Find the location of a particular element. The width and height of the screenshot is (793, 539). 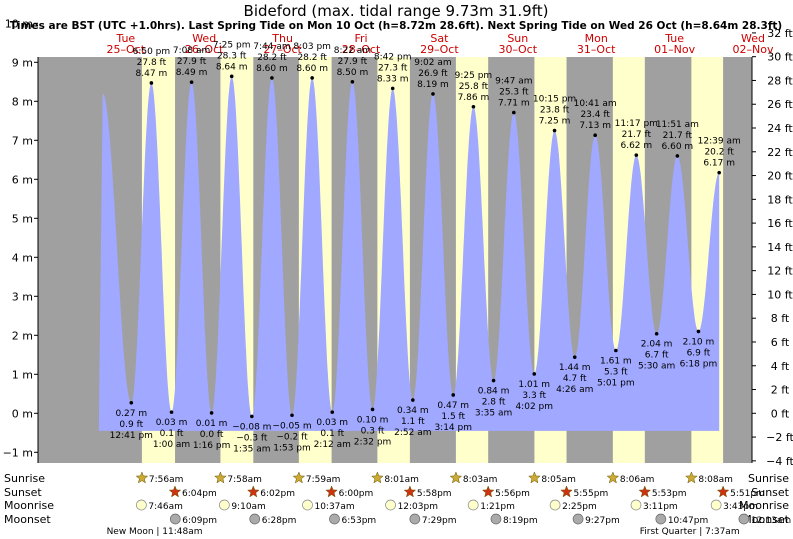

moonset-time: 6:28pm is located at coordinates (279, 521).